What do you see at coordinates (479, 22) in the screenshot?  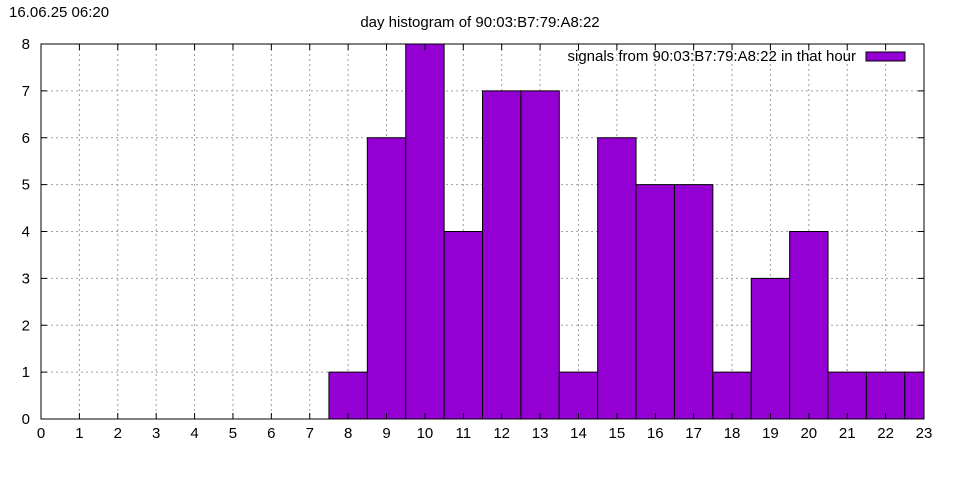 I see `chart-title: day histogram of 90:03:B7:79:A8:22` at bounding box center [479, 22].